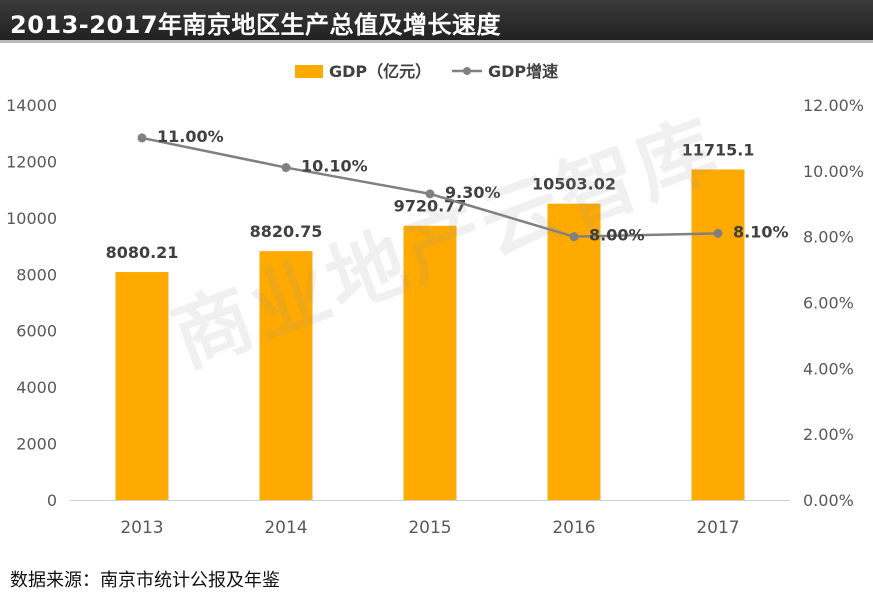 The height and width of the screenshot is (593, 873). I want to click on bar-data-label: 8080.21, so click(142, 252).